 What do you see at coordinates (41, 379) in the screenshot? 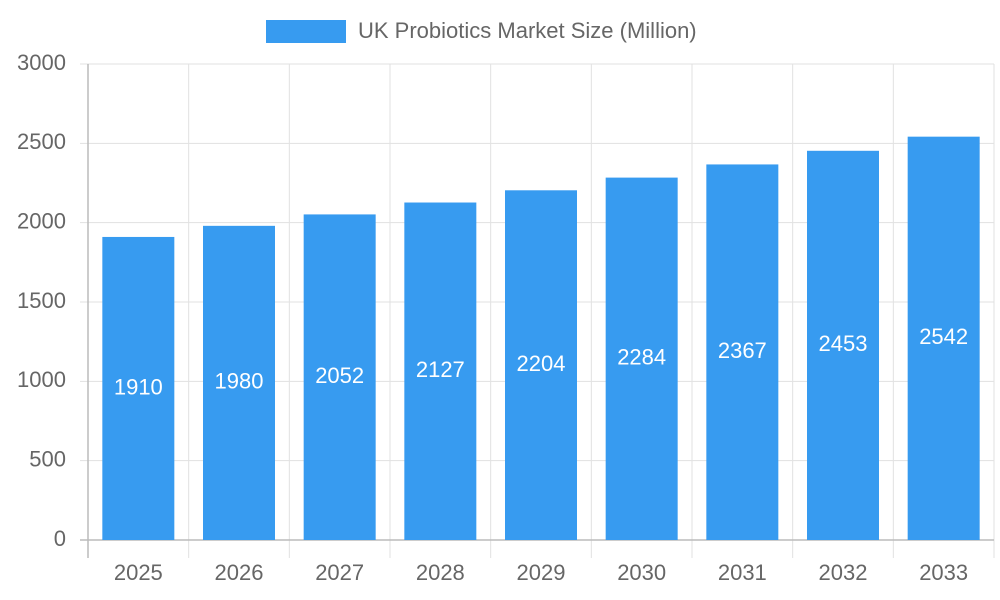
I see `y-tick-label: 1000` at bounding box center [41, 379].